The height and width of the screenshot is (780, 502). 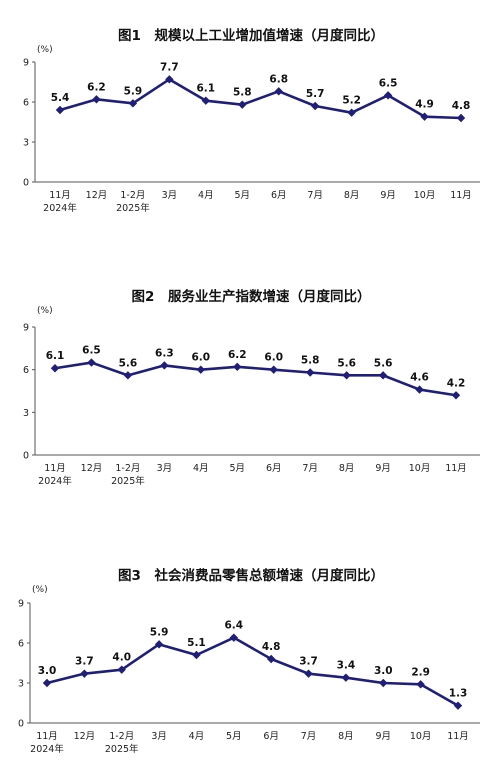 What do you see at coordinates (278, 79) in the screenshot?
I see `data-label: 6.8` at bounding box center [278, 79].